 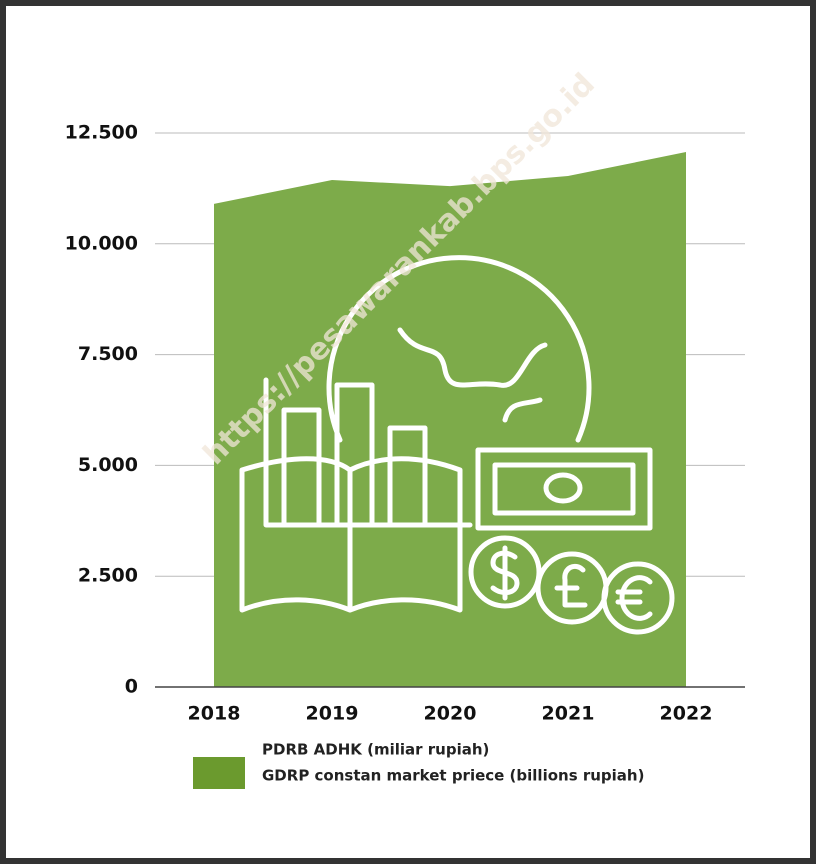 What do you see at coordinates (108, 576) in the screenshot?
I see `y-tick-label: 2.500` at bounding box center [108, 576].